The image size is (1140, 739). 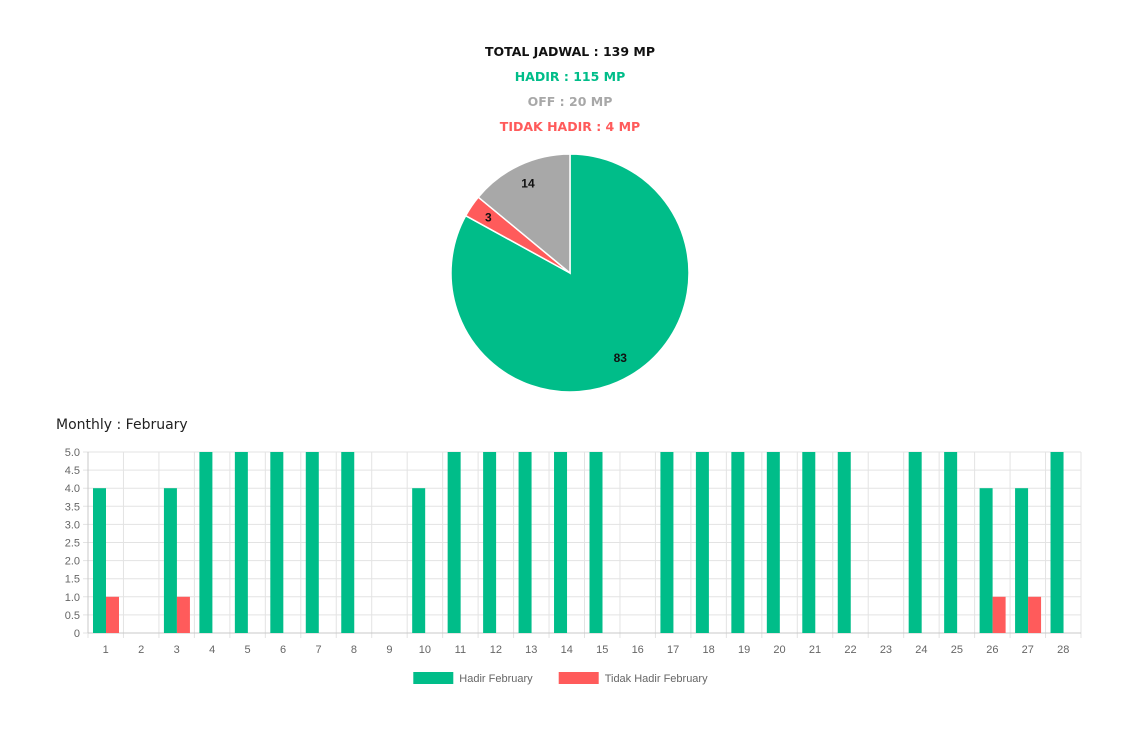 I want to click on pie-slice-label: 3, so click(x=488, y=217).